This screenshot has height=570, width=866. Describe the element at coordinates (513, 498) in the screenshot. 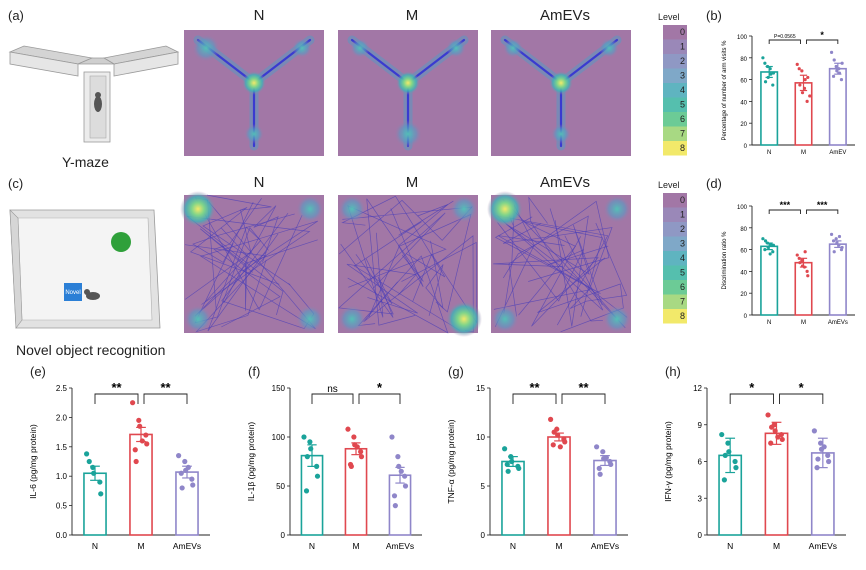

I see `bar-N` at that location.